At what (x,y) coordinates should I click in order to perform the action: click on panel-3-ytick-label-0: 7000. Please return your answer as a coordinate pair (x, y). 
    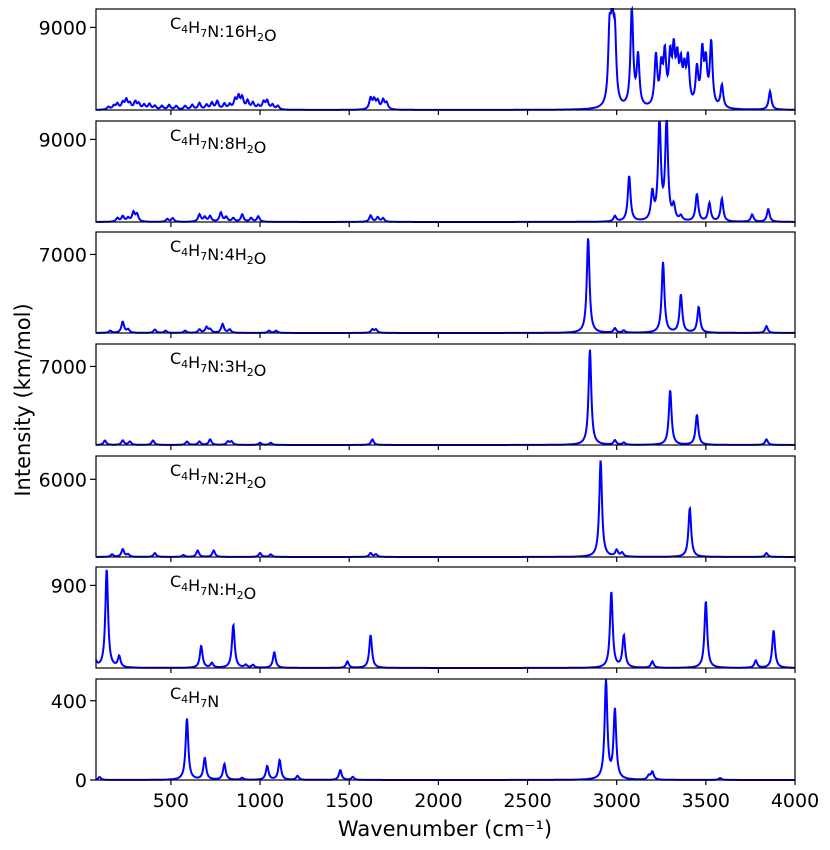
    Looking at the image, I should click on (63, 367).